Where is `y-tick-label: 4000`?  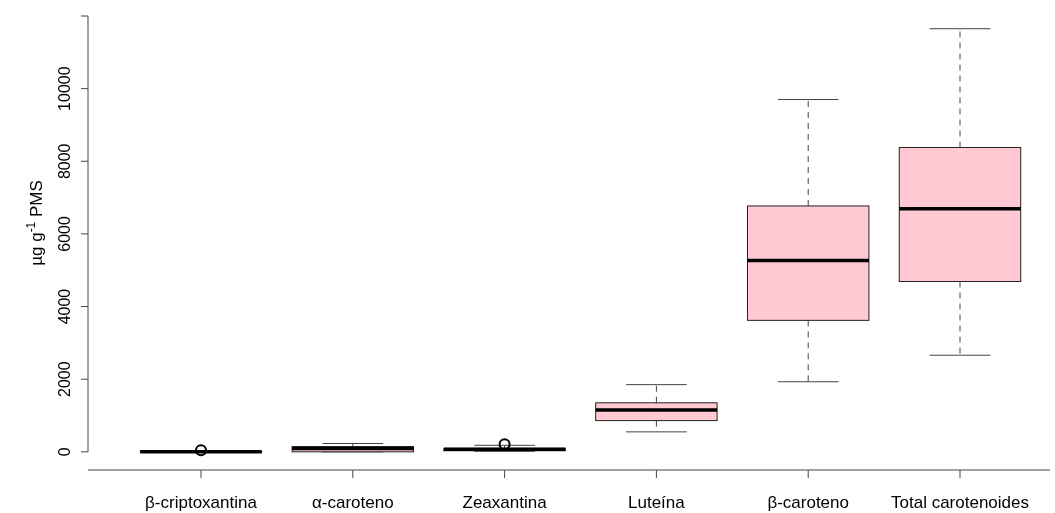
y-tick-label: 4000 is located at coordinates (64, 306).